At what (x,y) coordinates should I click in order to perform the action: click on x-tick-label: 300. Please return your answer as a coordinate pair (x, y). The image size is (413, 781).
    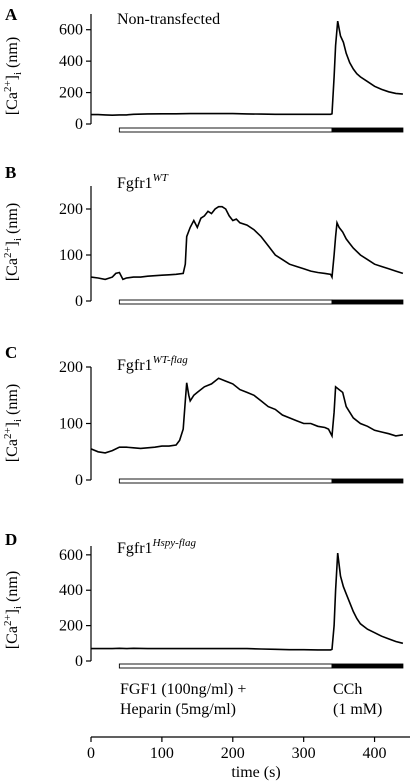
    Looking at the image, I should click on (304, 753).